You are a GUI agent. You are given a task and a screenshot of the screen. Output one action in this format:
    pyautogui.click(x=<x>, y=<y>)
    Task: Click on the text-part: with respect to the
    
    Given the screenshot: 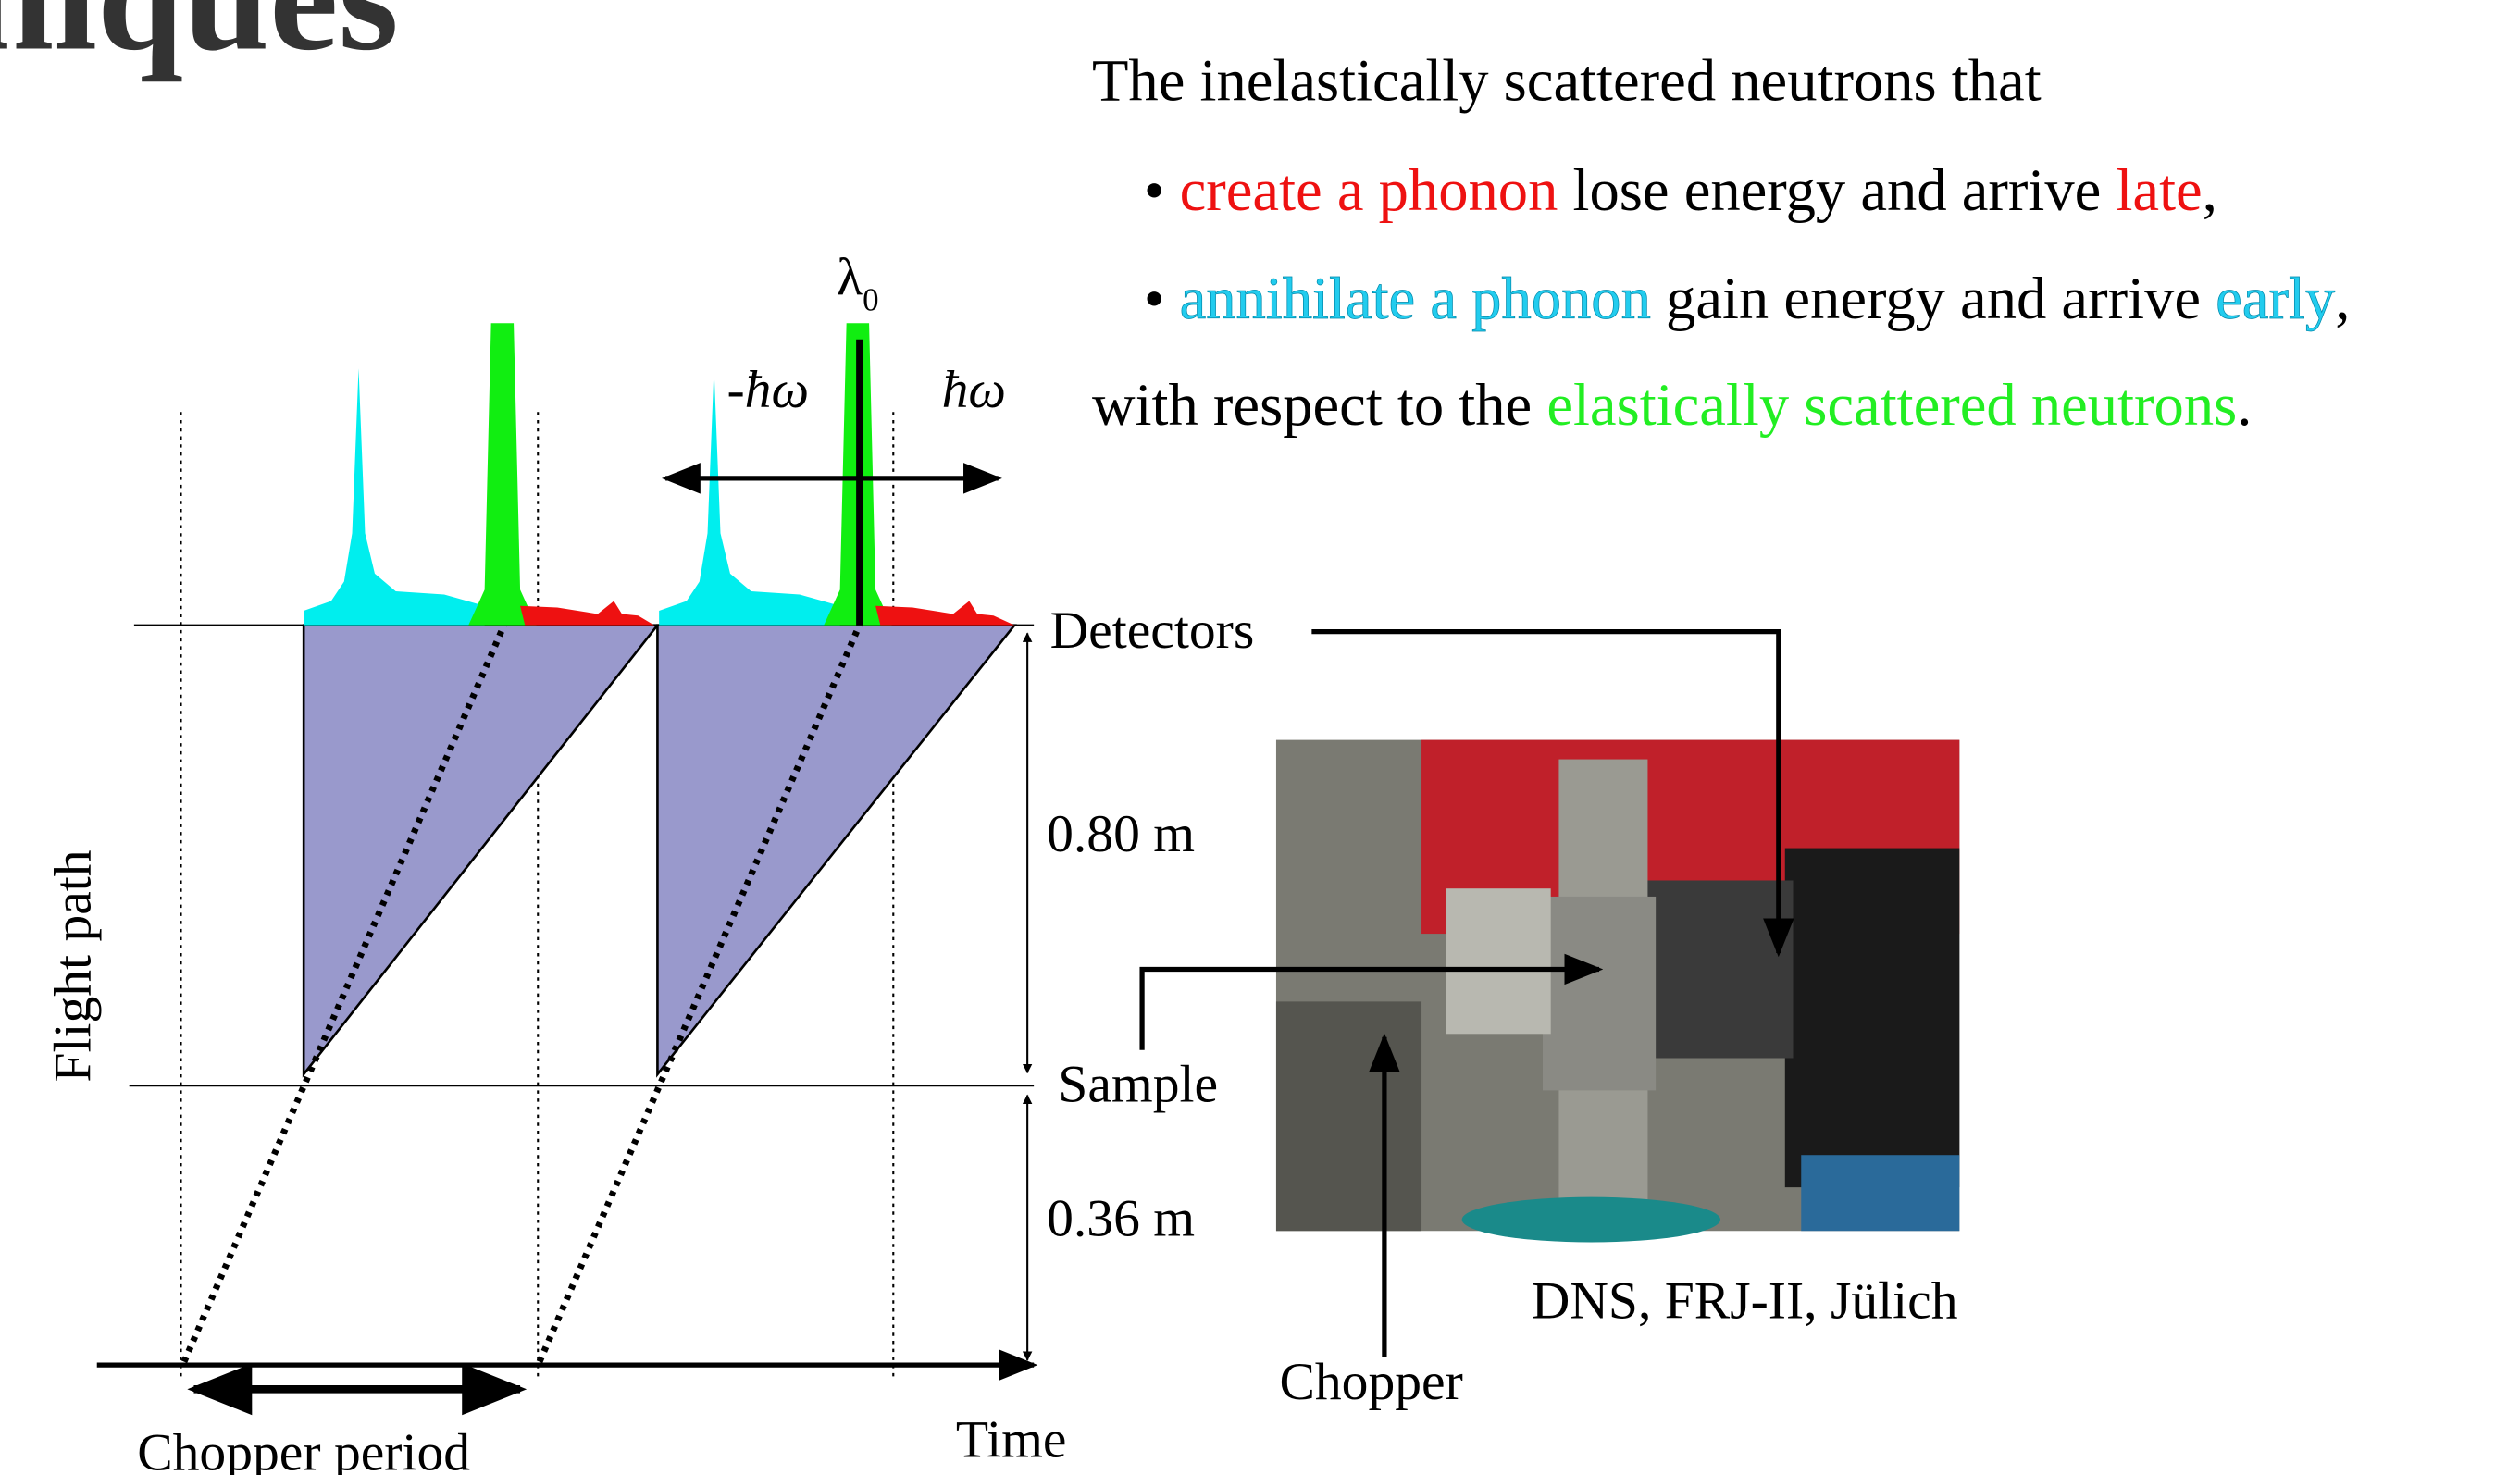 What is the action you would take?
    pyautogui.click(x=1319, y=405)
    